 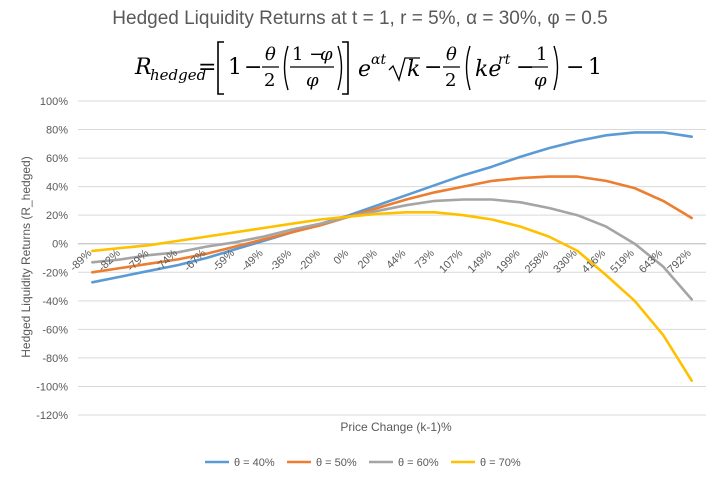 I want to click on x-tick-label: 107%, so click(x=451, y=261).